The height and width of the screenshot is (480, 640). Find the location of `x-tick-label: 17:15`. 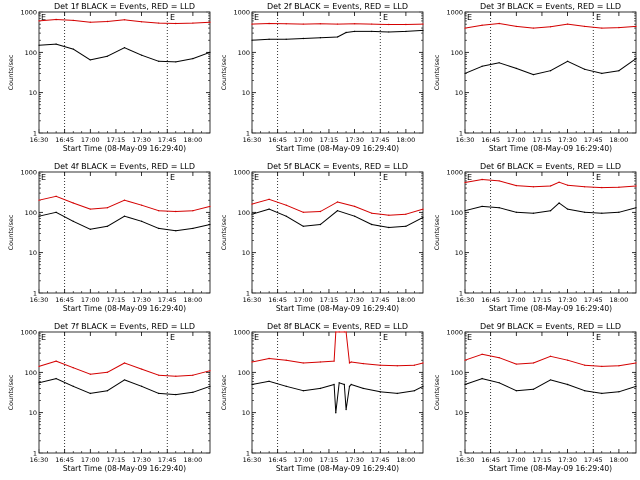

x-tick-label: 17:15 is located at coordinates (542, 140).